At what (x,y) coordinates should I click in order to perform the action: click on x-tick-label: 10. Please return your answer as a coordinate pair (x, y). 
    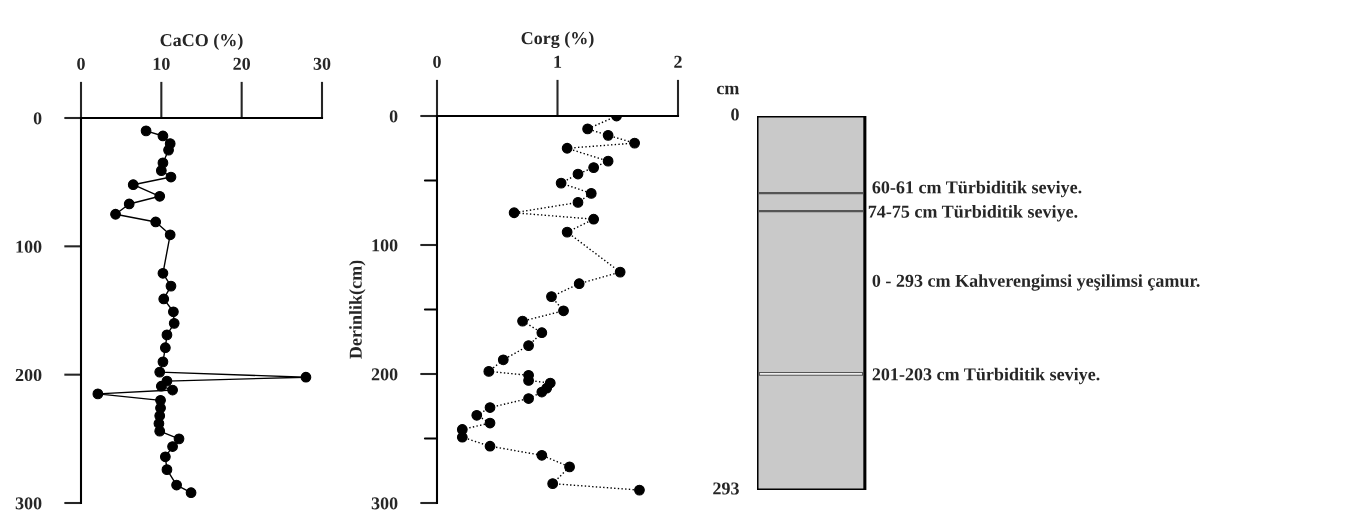
    Looking at the image, I should click on (161, 63).